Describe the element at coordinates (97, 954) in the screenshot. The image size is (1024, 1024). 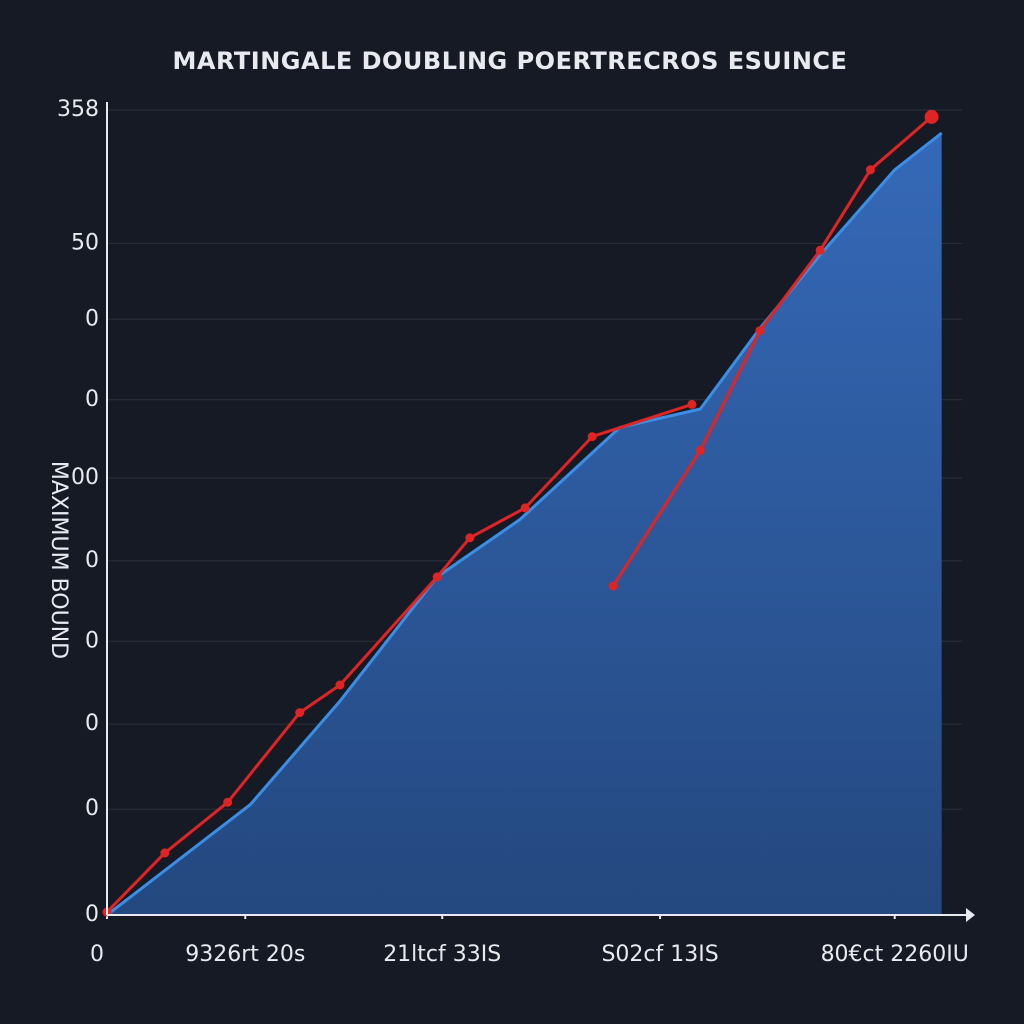
I see `x-tick-label: 0` at that location.